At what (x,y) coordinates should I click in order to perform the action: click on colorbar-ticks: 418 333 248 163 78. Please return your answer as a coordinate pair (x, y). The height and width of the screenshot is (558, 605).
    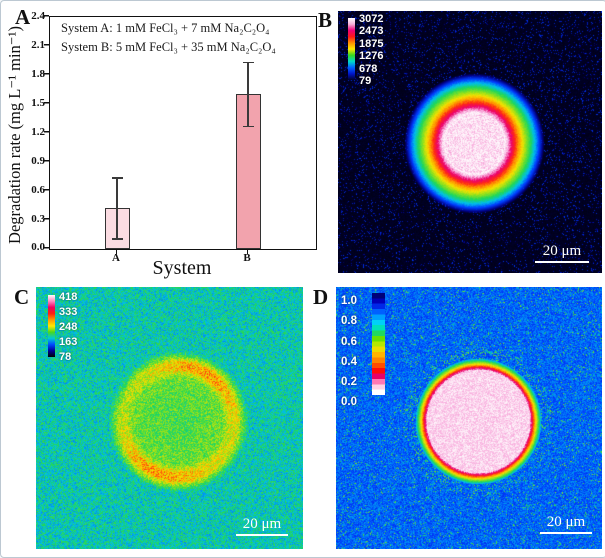
    Looking at the image, I should click on (68, 327).